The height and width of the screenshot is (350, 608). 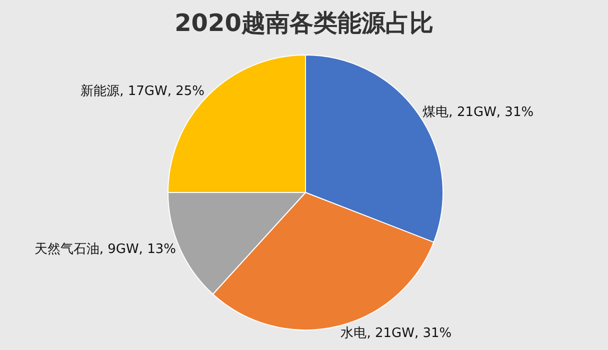 I want to click on slice-label: 新能源, 17GW, 25%, so click(x=142, y=92).